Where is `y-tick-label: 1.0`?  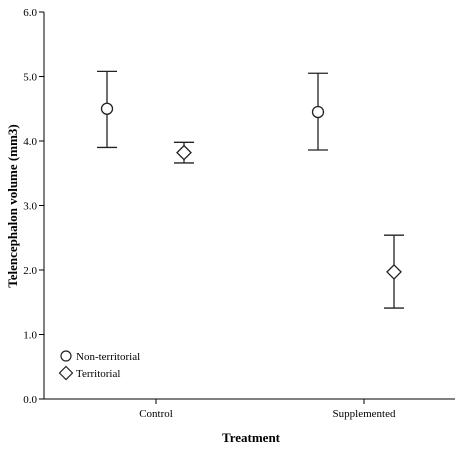 y-tick-label: 1.0 is located at coordinates (30, 336).